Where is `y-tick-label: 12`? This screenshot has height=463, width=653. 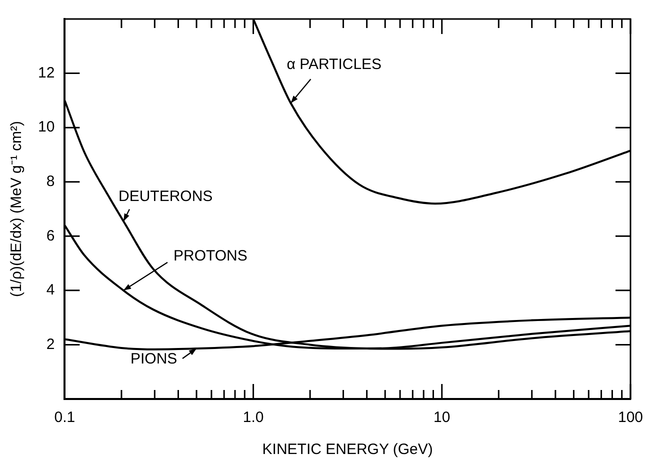
y-tick-label: 12 is located at coordinates (46, 73).